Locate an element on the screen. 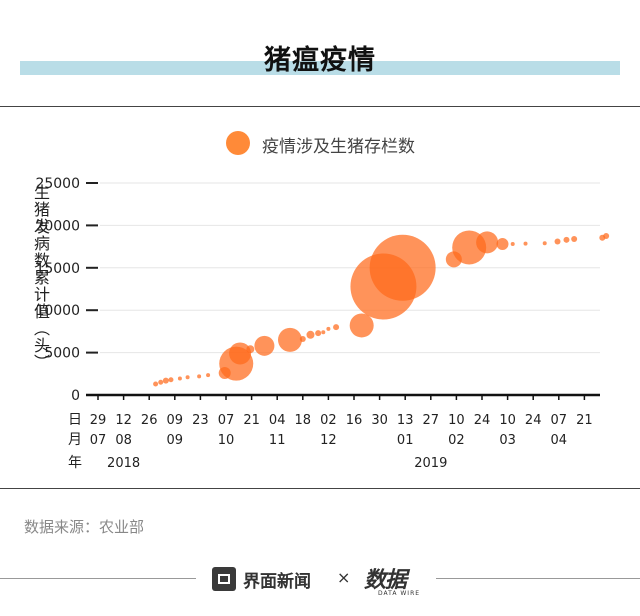 Image resolution: width=640 pixels, height=616 pixels. title-band is located at coordinates (320, 68).